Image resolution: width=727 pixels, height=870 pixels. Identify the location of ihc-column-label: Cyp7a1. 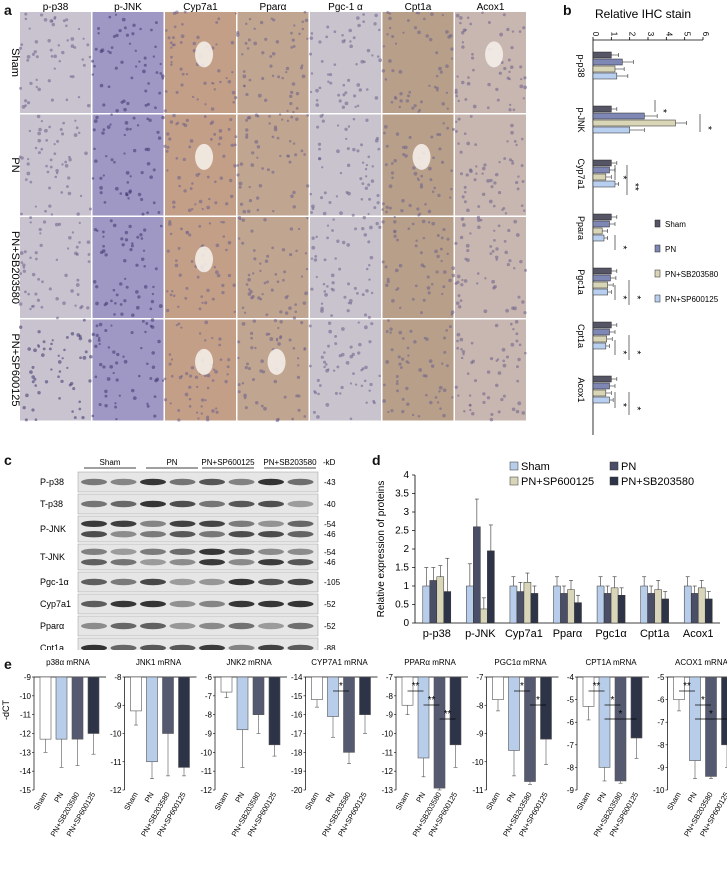
(200, 7).